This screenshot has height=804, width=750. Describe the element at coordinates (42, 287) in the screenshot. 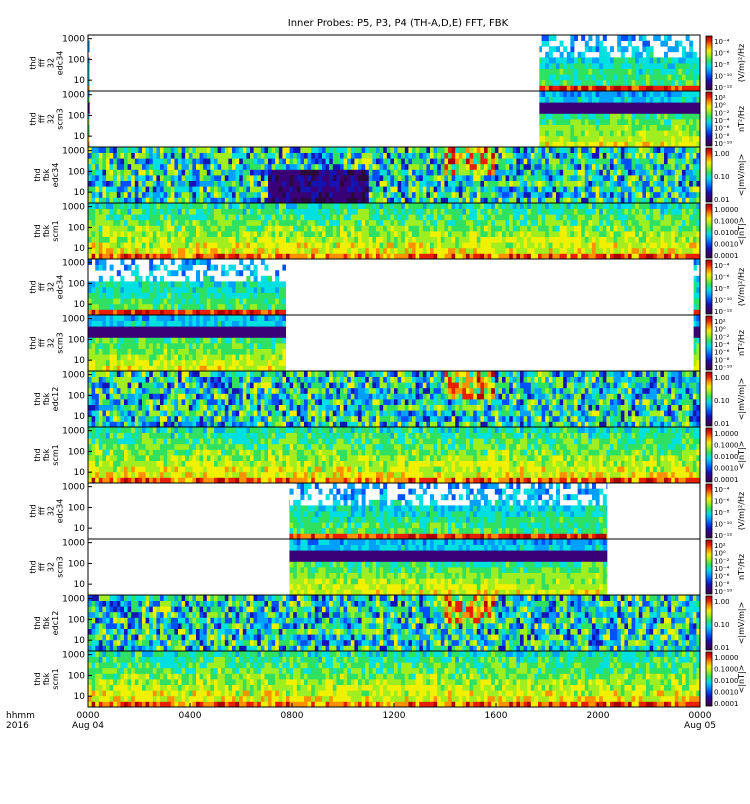

I see `panel-ylabel-line: fff` at that location.